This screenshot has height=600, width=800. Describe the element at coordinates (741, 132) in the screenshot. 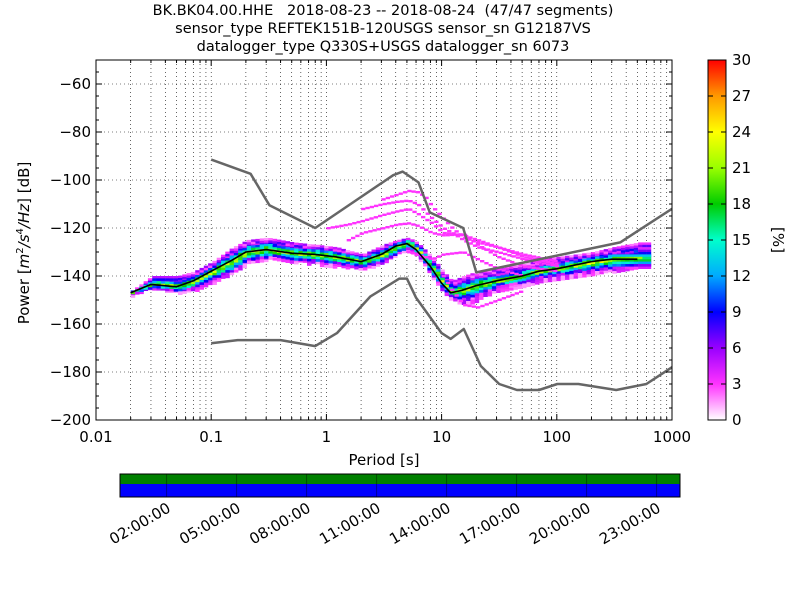

I see `colorbar-tick-label: 24` at that location.